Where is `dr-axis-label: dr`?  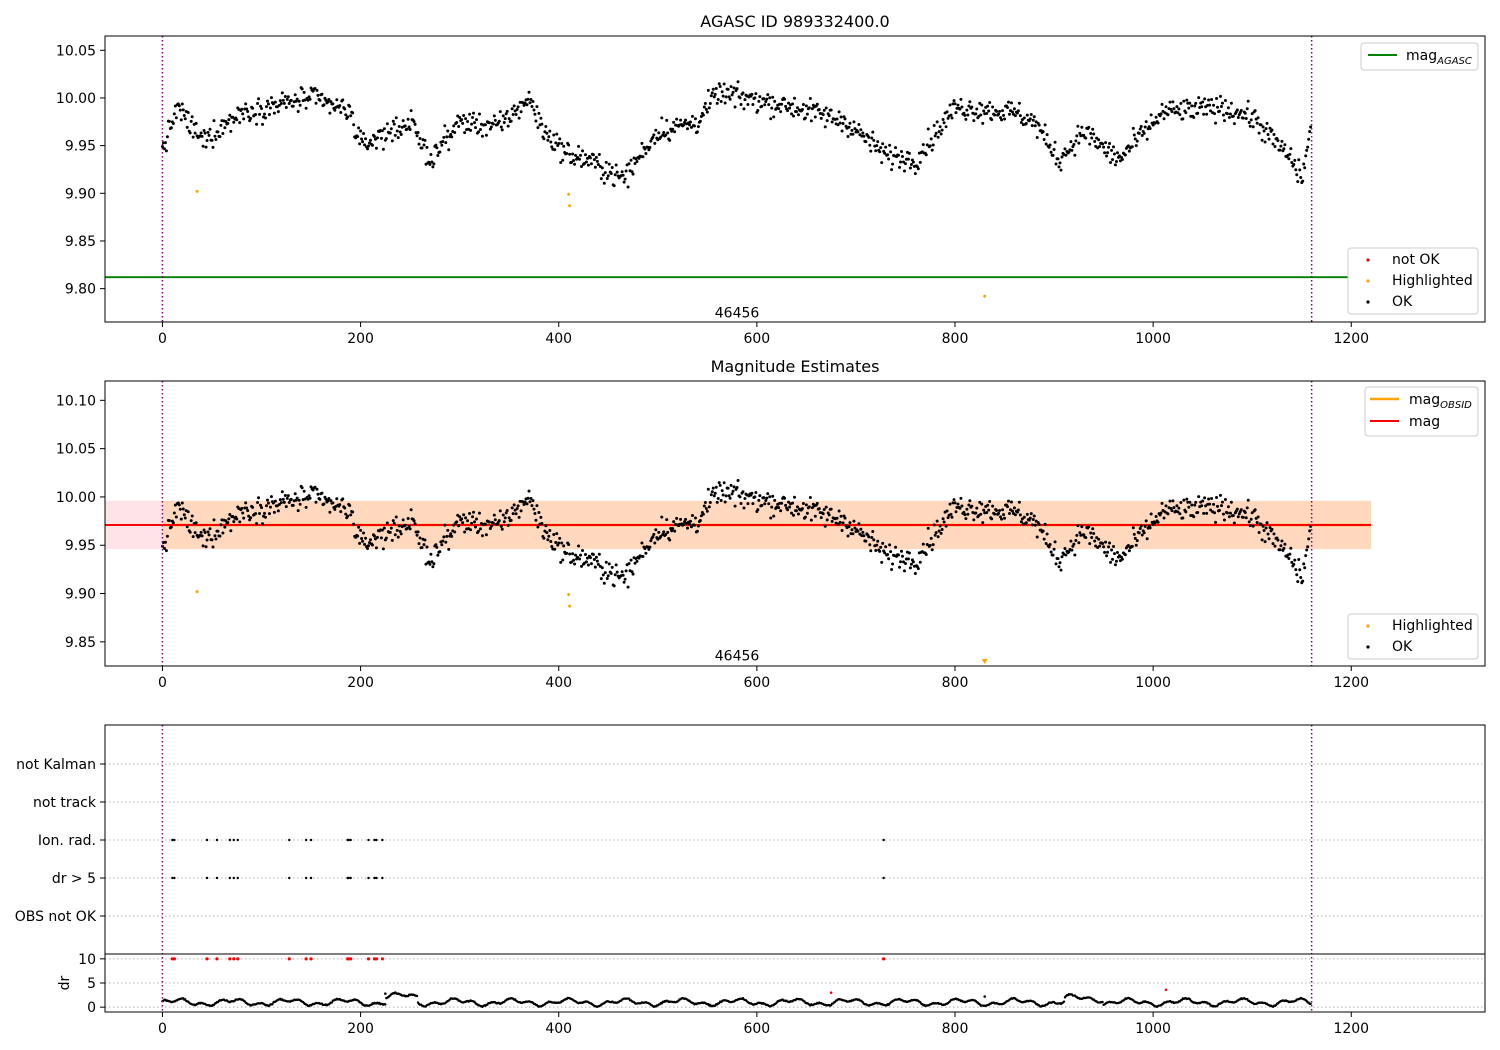 dr-axis-label: dr is located at coordinates (65, 982).